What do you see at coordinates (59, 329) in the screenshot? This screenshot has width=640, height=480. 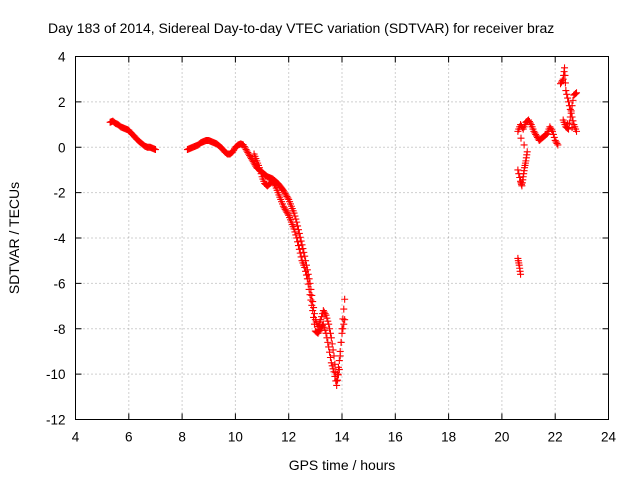 I see `y-tick-label: -8` at bounding box center [59, 329].